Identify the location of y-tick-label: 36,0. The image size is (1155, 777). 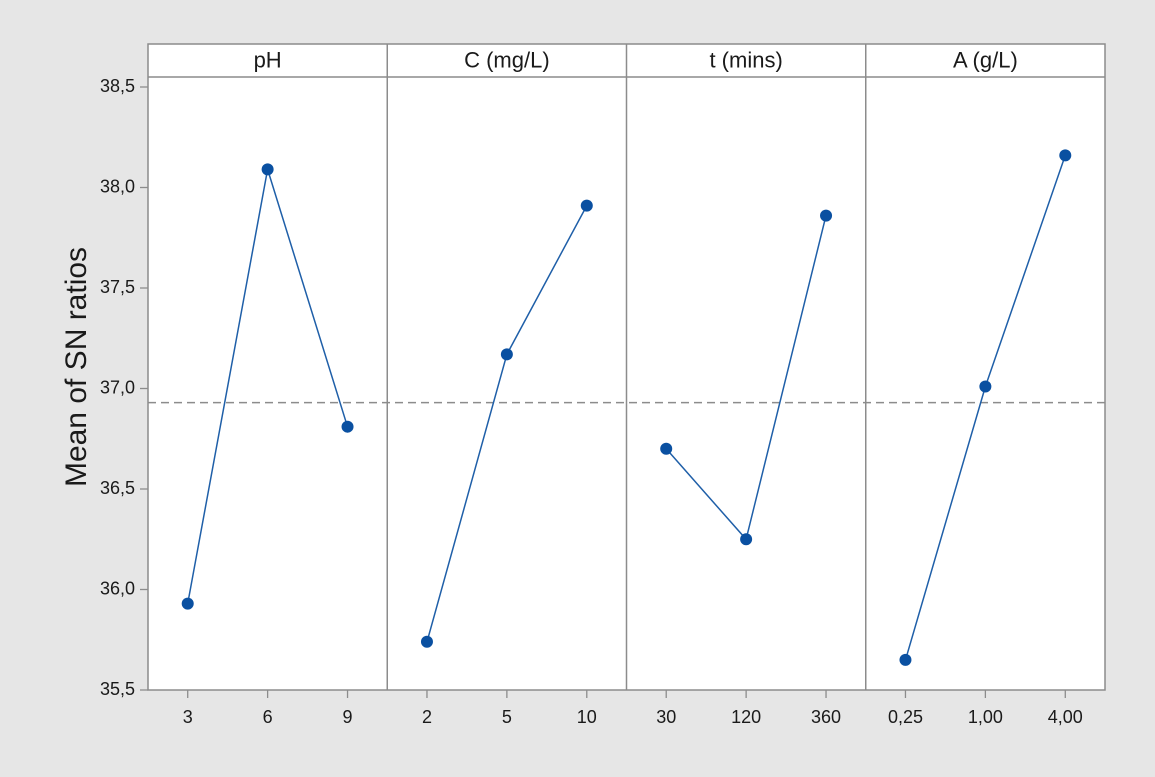
(117, 588).